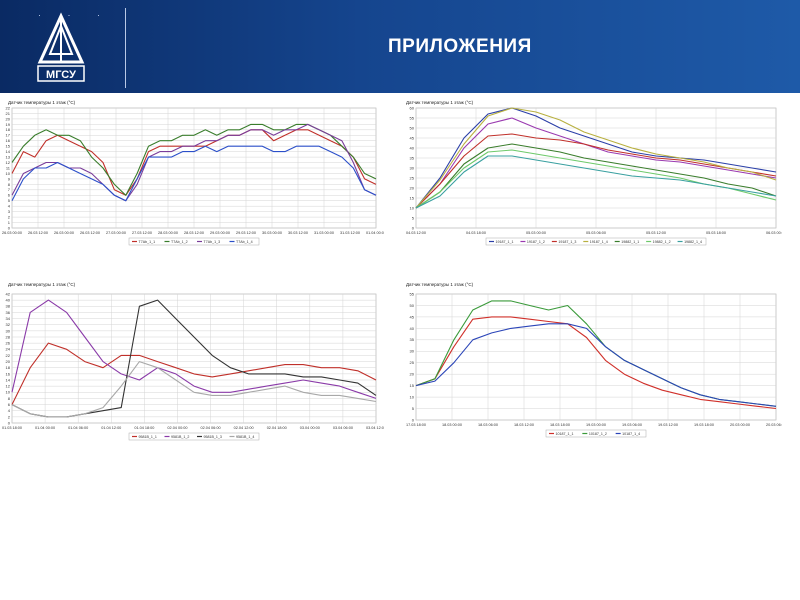 The width and height of the screenshot is (800, 600). What do you see at coordinates (8, 293) in the screenshot?
I see `y-tick-label: 42` at bounding box center [8, 293].